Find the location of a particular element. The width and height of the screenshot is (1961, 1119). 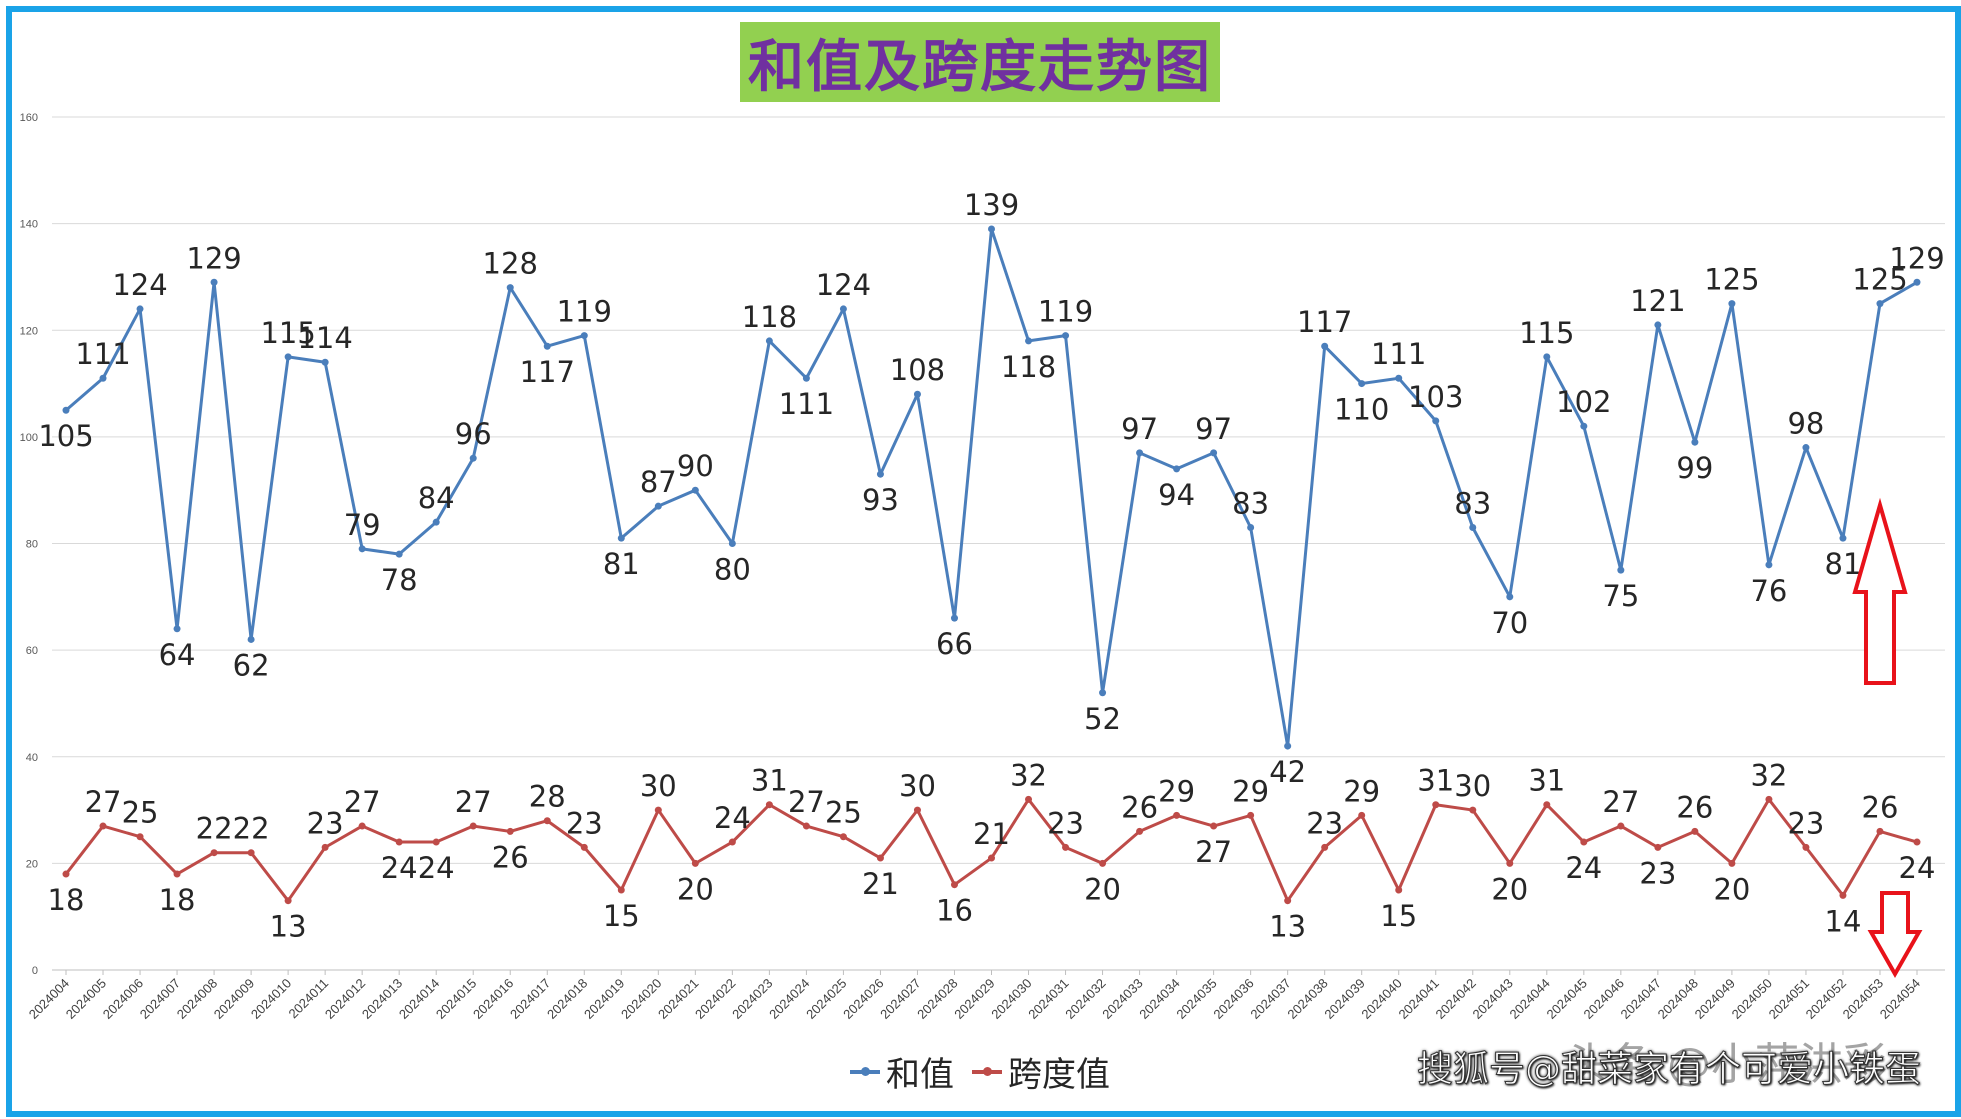

data-label-sum: 64 is located at coordinates (177, 655).